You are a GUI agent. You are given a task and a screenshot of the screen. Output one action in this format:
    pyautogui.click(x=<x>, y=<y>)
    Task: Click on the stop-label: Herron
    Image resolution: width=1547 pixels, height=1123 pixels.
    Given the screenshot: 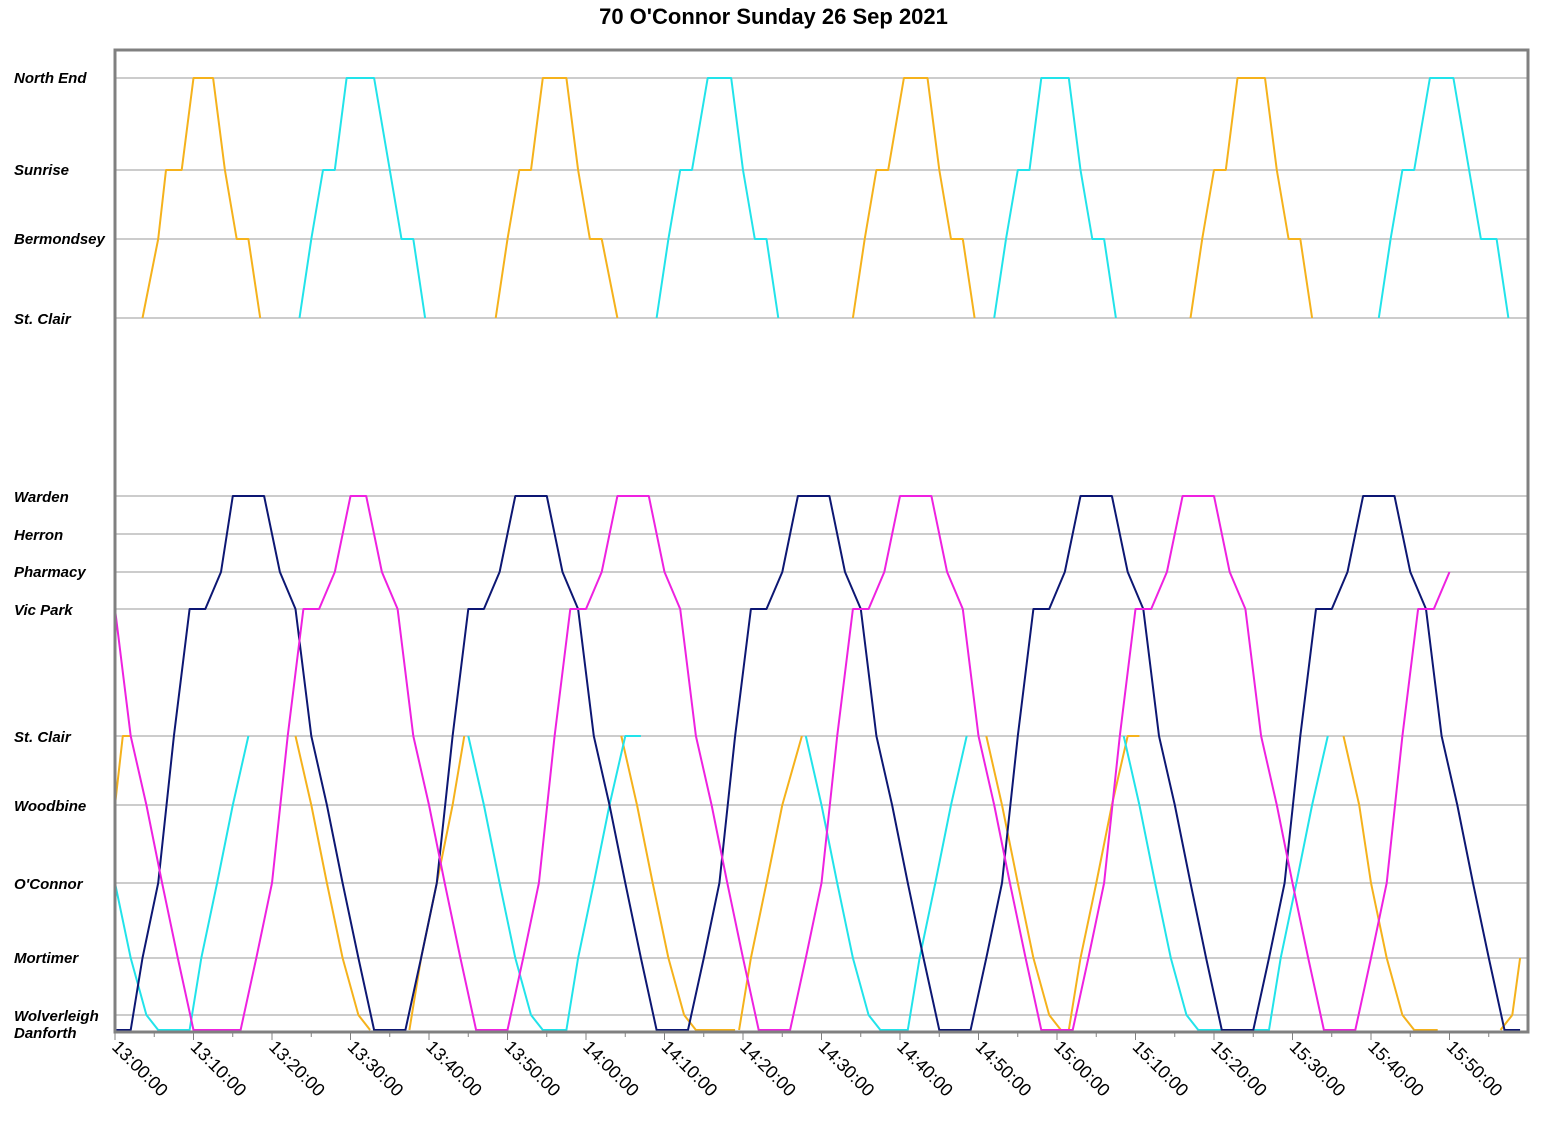 What is the action you would take?
    pyautogui.click(x=38, y=535)
    